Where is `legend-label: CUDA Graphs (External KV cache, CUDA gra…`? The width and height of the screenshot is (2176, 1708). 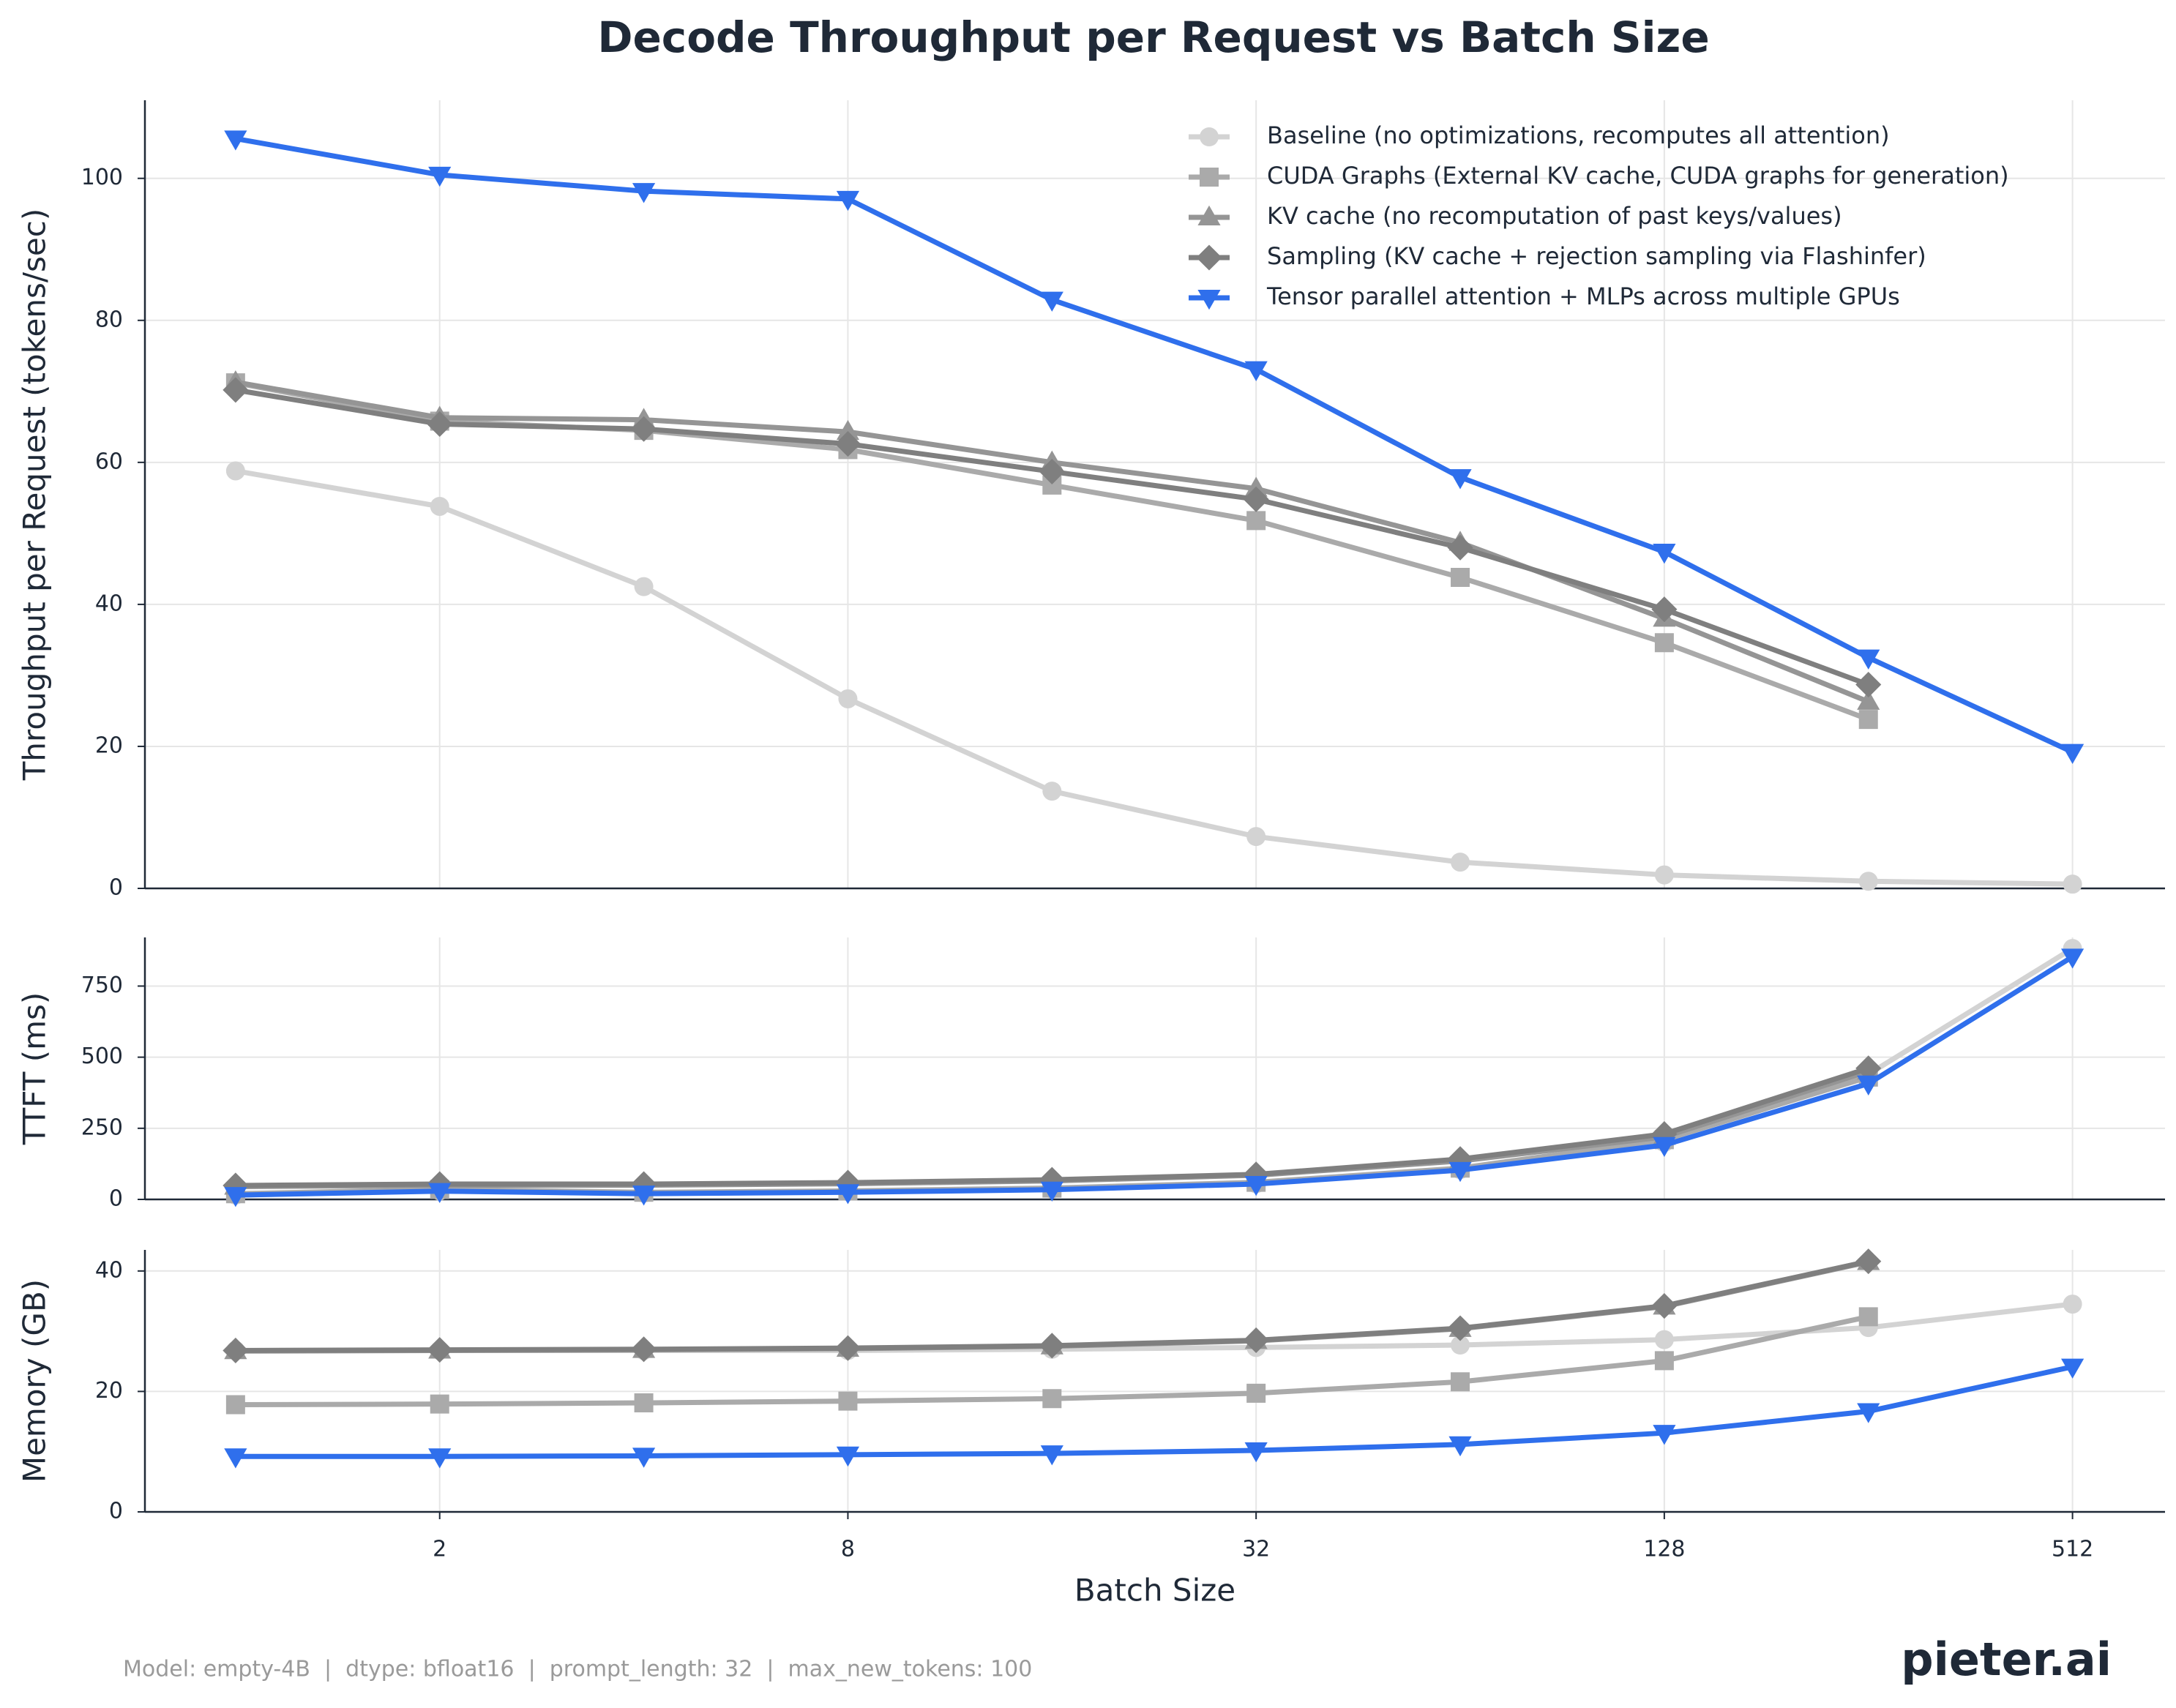 legend-label: CUDA Graphs (External KV cache, CUDA gra… is located at coordinates (1638, 176).